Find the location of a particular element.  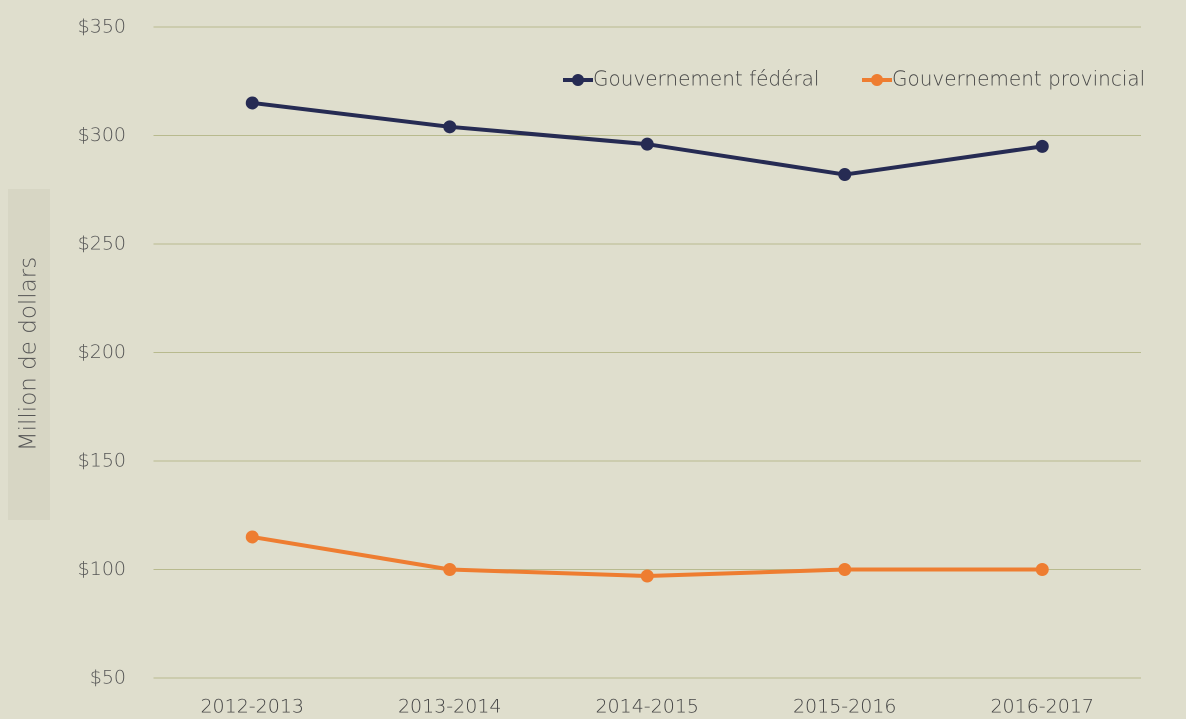

y-tick-label: $100 is located at coordinates (102, 569).